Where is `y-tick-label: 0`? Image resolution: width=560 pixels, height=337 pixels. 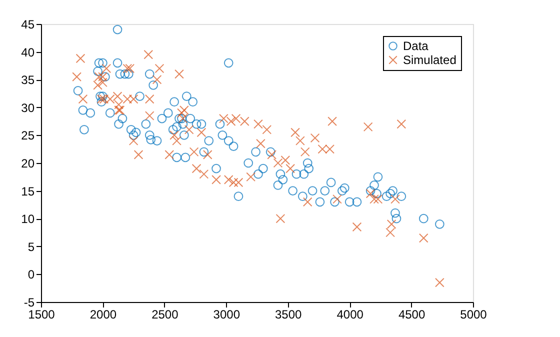
y-tick-label: 0 is located at coordinates (31, 275).